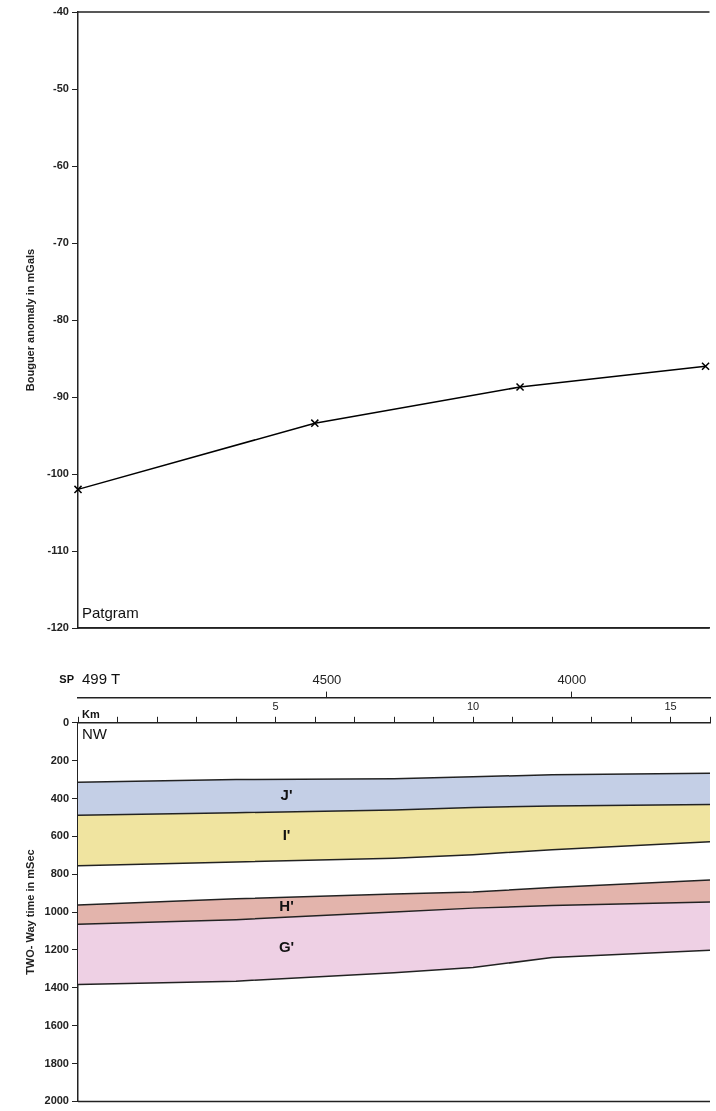 The image size is (716, 1111). What do you see at coordinates (56, 986) in the screenshot?
I see `y-tick-label: 1400` at bounding box center [56, 986].